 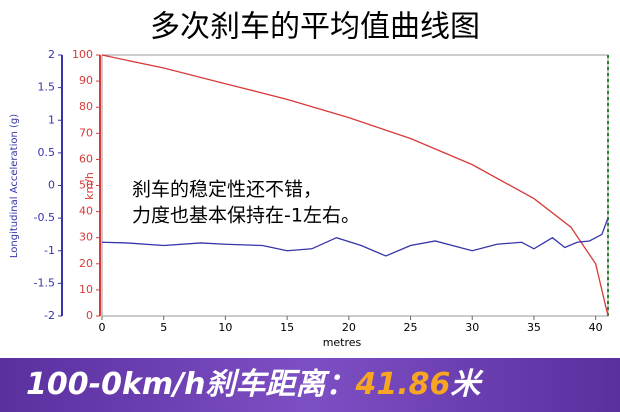 I want to click on y-tick-label: 60, so click(x=86, y=158).